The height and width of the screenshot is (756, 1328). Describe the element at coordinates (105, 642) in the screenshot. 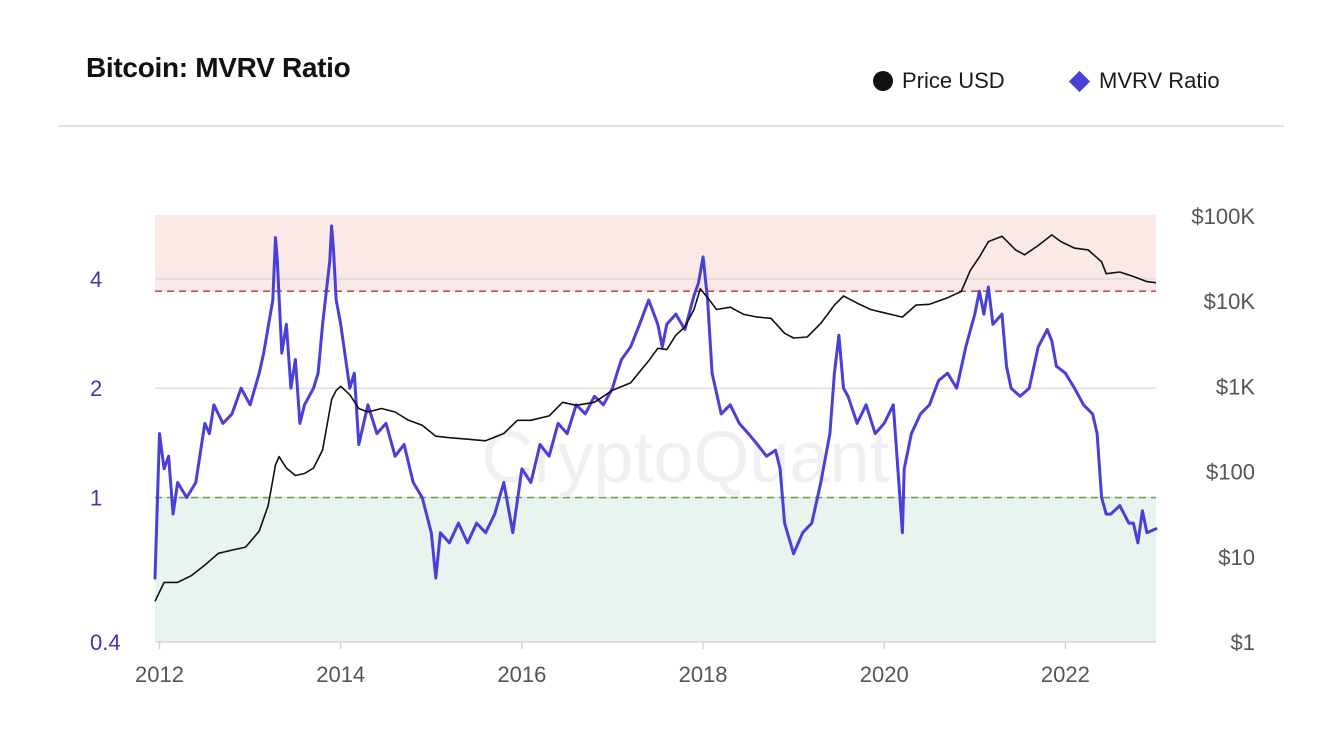

I see `y-left-tick-label: 0.4` at that location.